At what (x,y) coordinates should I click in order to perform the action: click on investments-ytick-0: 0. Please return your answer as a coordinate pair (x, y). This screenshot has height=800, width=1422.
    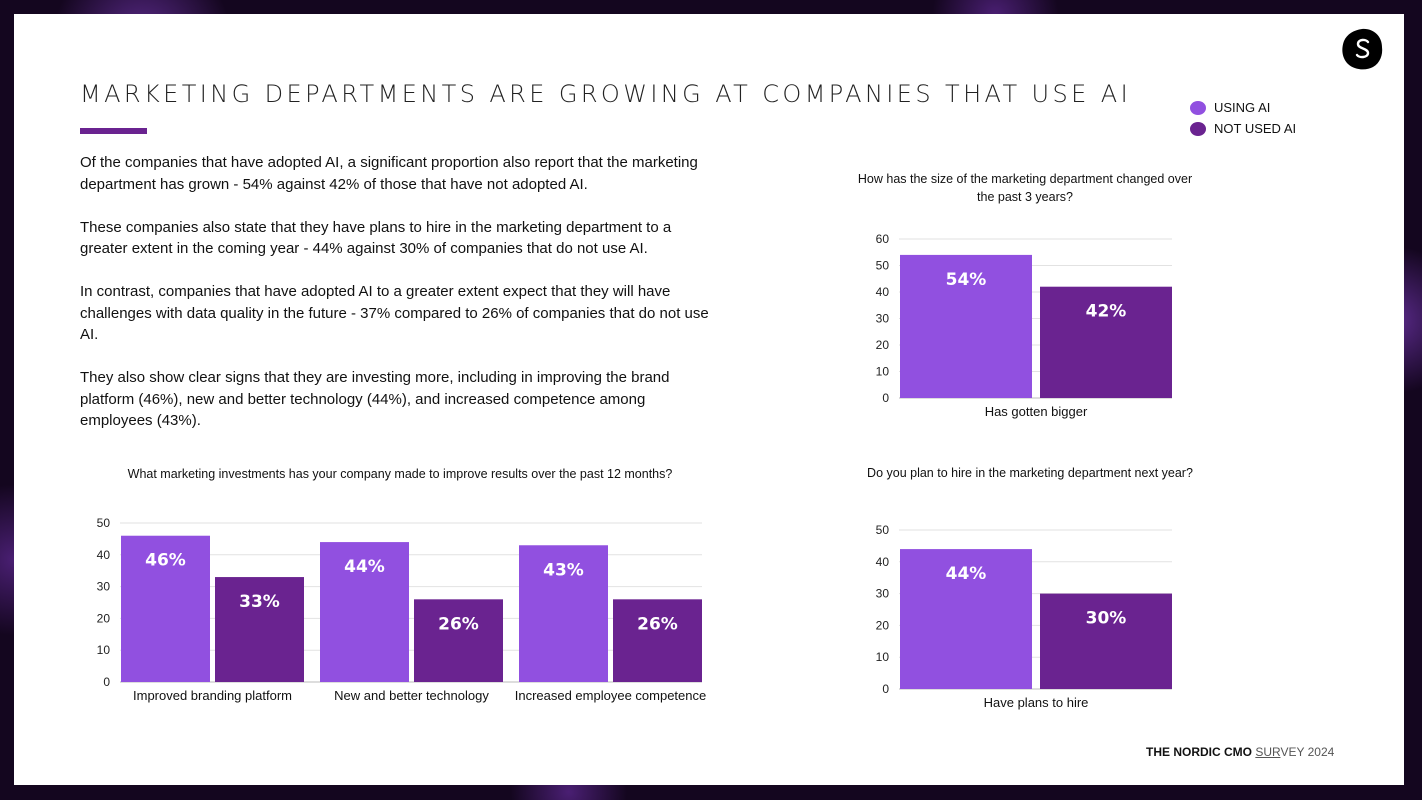
    Looking at the image, I should click on (106, 682).